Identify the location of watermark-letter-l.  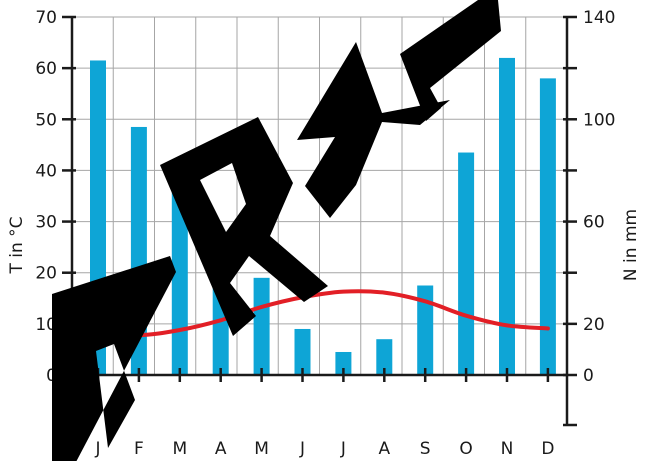
(450, 60).